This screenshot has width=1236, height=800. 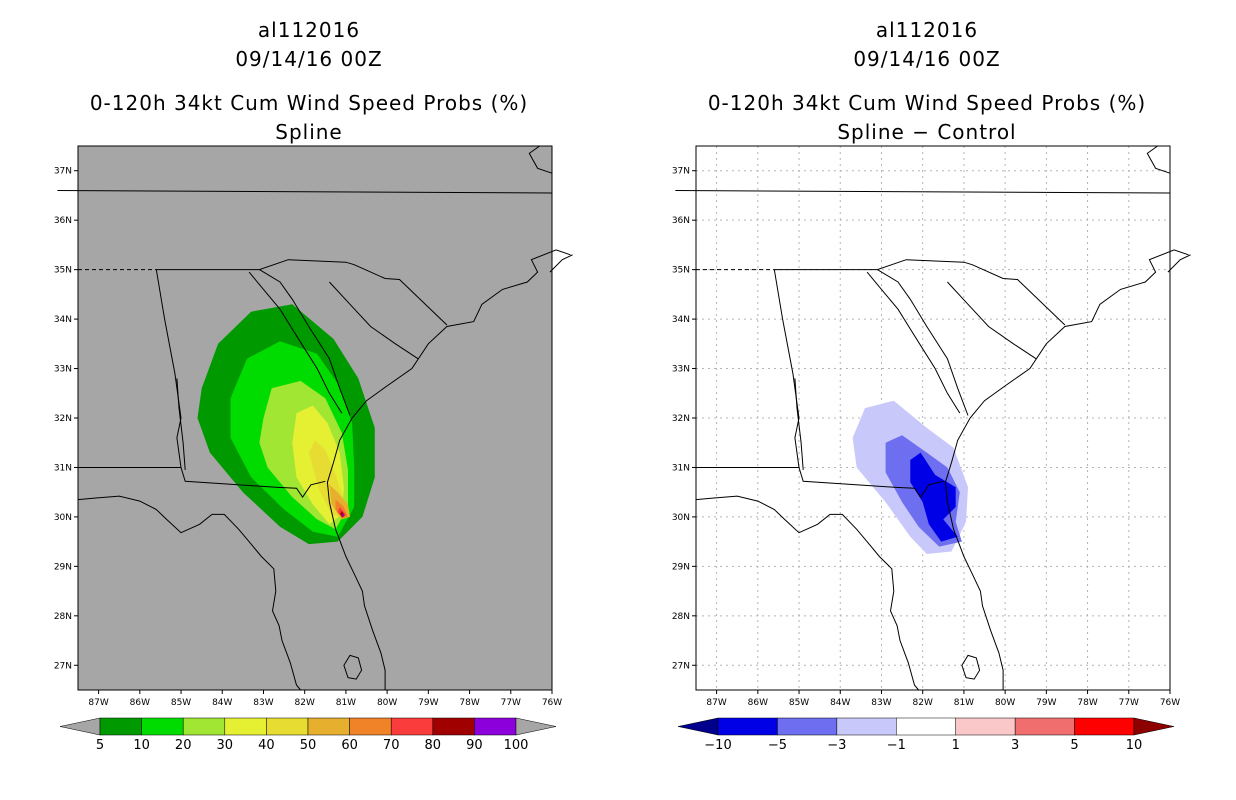 What do you see at coordinates (309, 59) in the screenshot?
I see `datetime-title: 09/14/16 00Z` at bounding box center [309, 59].